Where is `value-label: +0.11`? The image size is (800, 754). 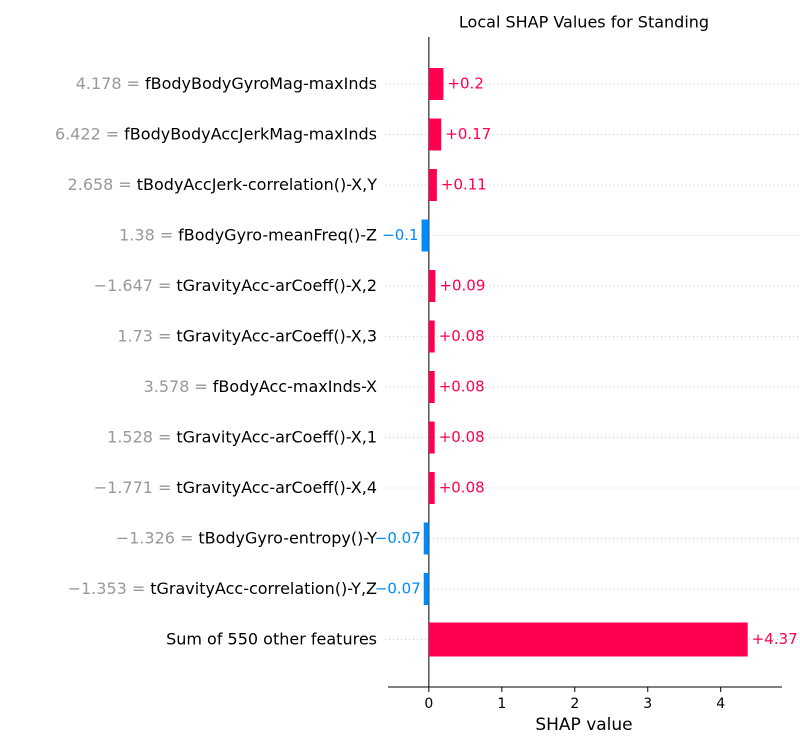 value-label: +0.11 is located at coordinates (464, 185).